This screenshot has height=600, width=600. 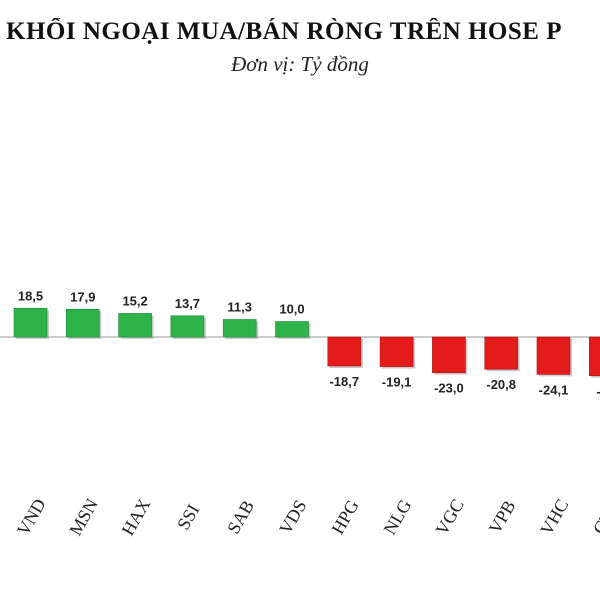 I want to click on bar-group-vnd: 18,5 VND, so click(x=31, y=413).